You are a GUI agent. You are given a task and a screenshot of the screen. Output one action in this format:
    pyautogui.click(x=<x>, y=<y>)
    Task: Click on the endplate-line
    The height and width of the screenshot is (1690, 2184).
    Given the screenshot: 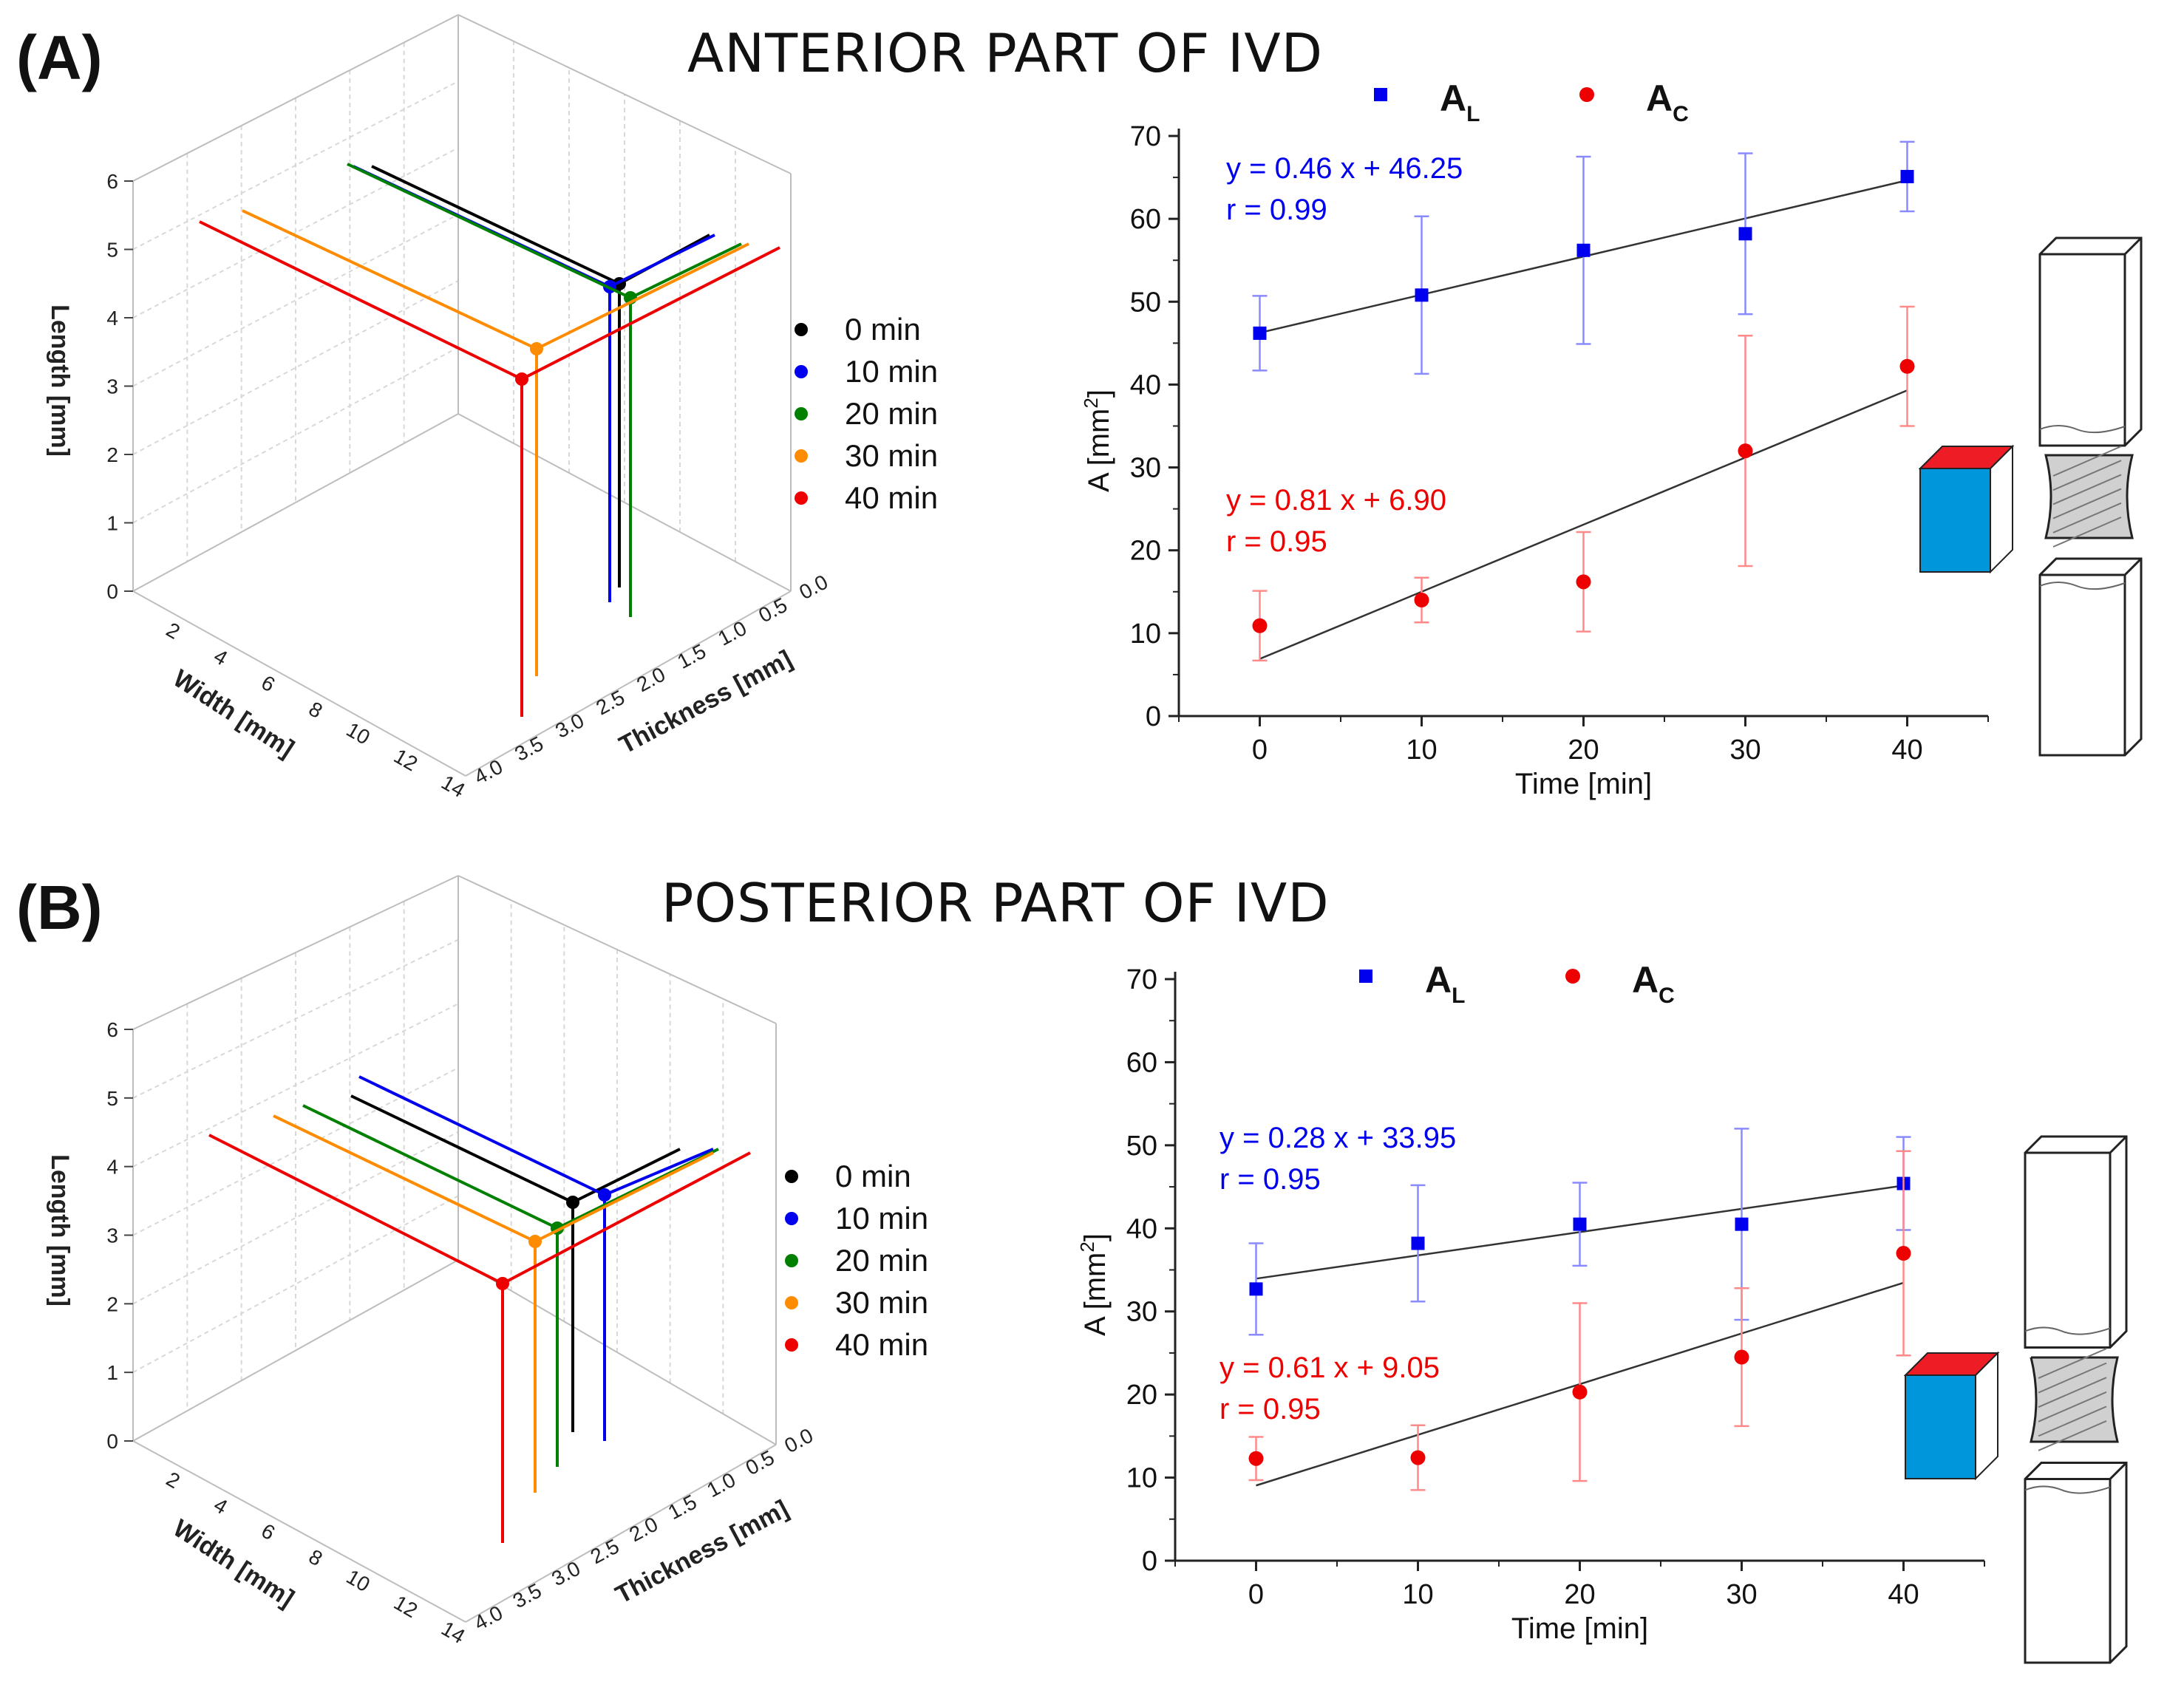 What is the action you would take?
    pyautogui.click(x=2067, y=1330)
    